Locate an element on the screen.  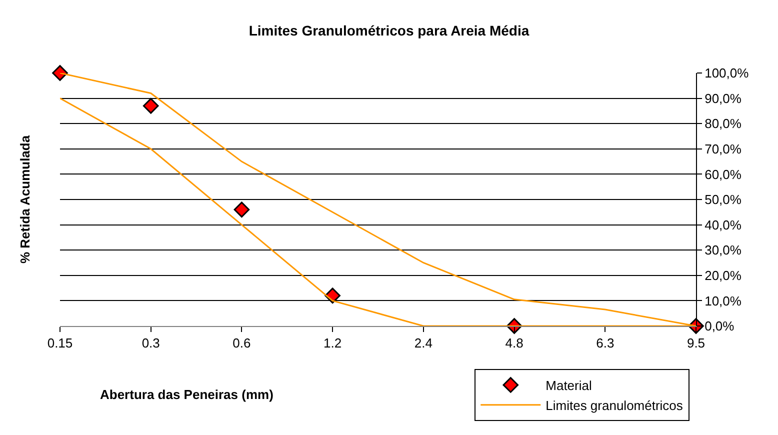
x-tick-label: 0.3 is located at coordinates (151, 343).